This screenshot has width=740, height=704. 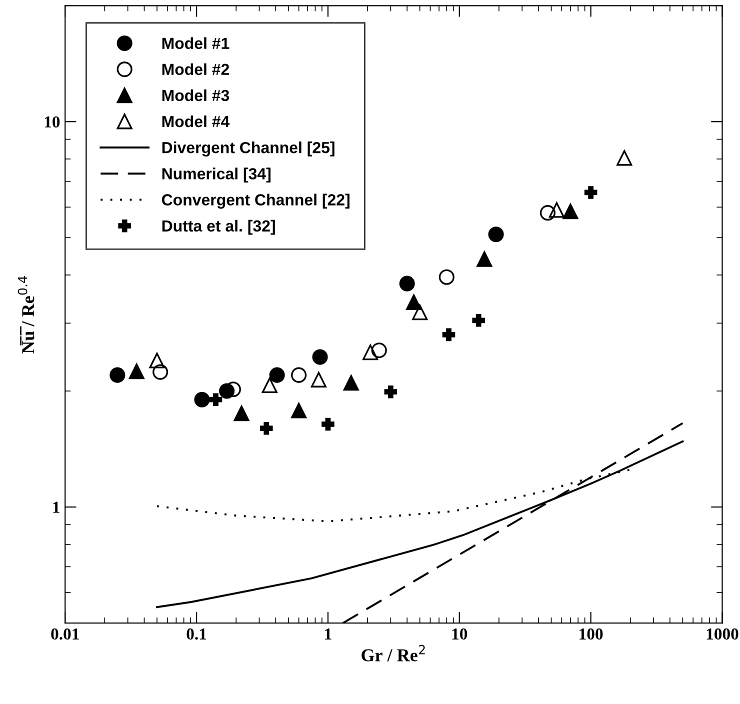 I want to click on legend-label: Model #4, so click(x=196, y=121).